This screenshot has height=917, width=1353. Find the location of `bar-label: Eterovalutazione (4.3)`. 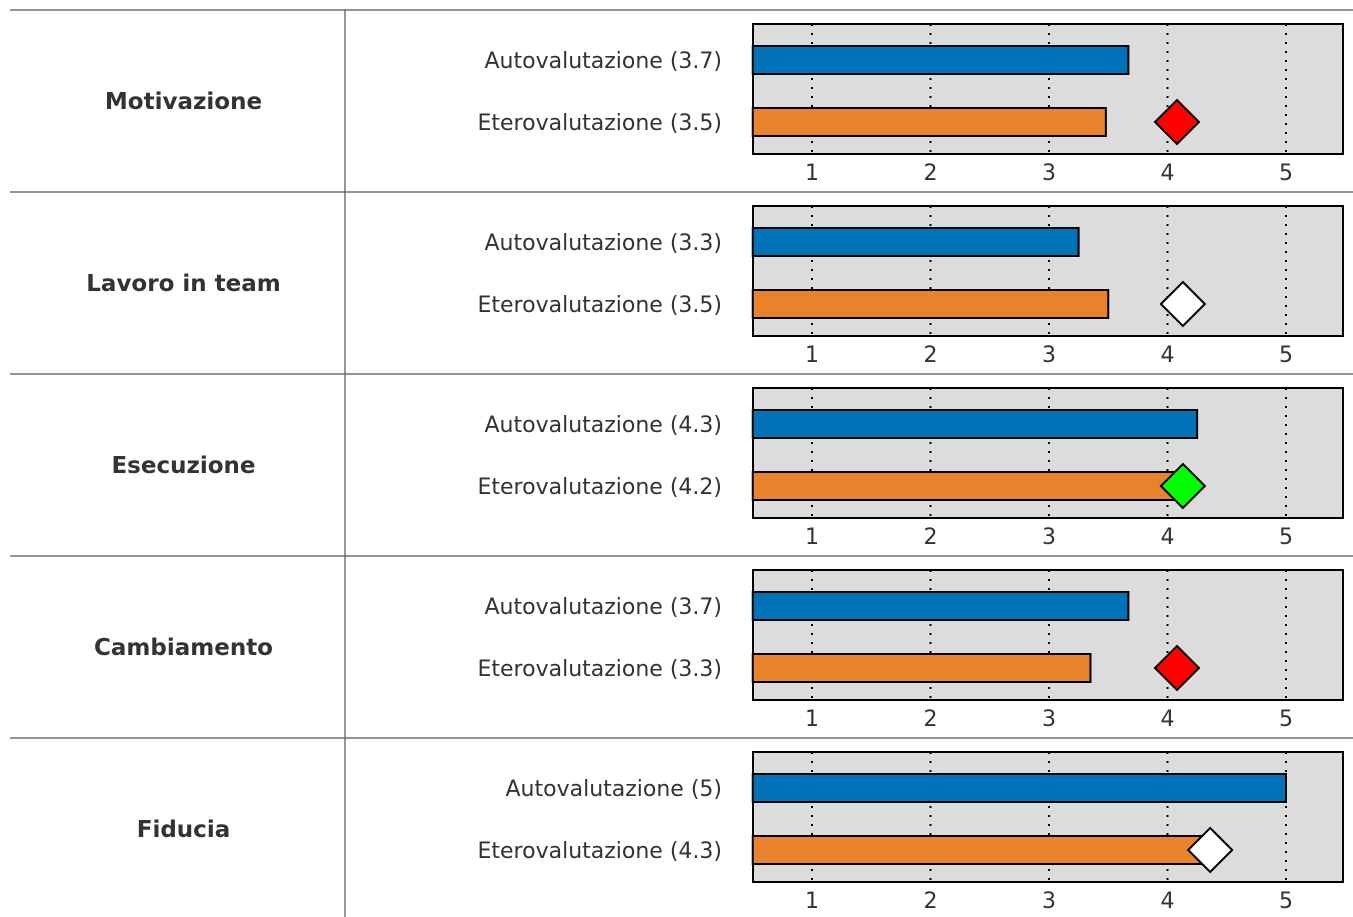

bar-label: Eterovalutazione (4.3) is located at coordinates (600, 851).